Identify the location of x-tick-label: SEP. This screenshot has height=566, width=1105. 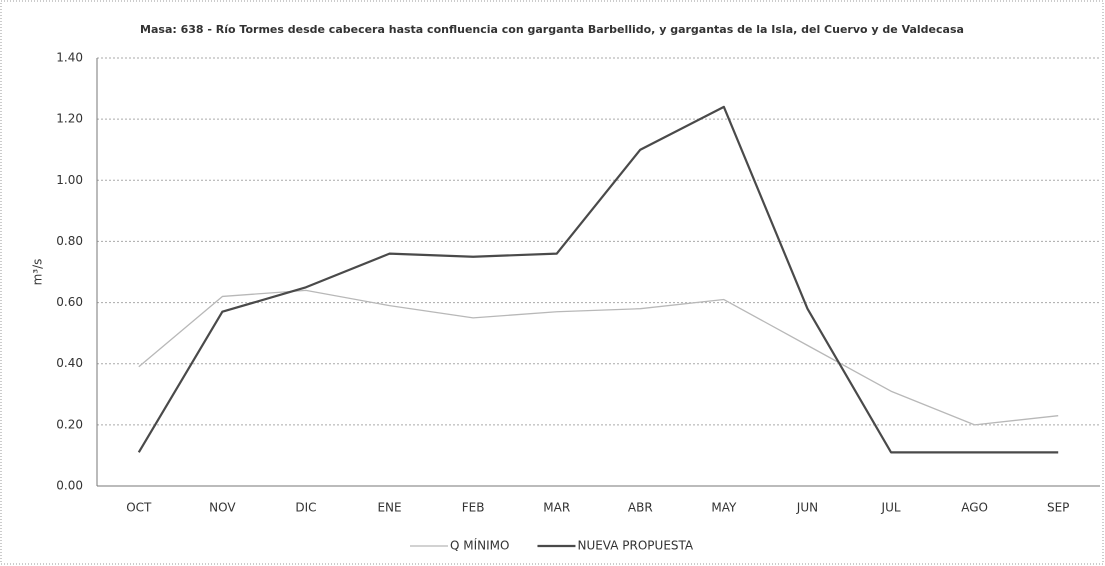
(1058, 508).